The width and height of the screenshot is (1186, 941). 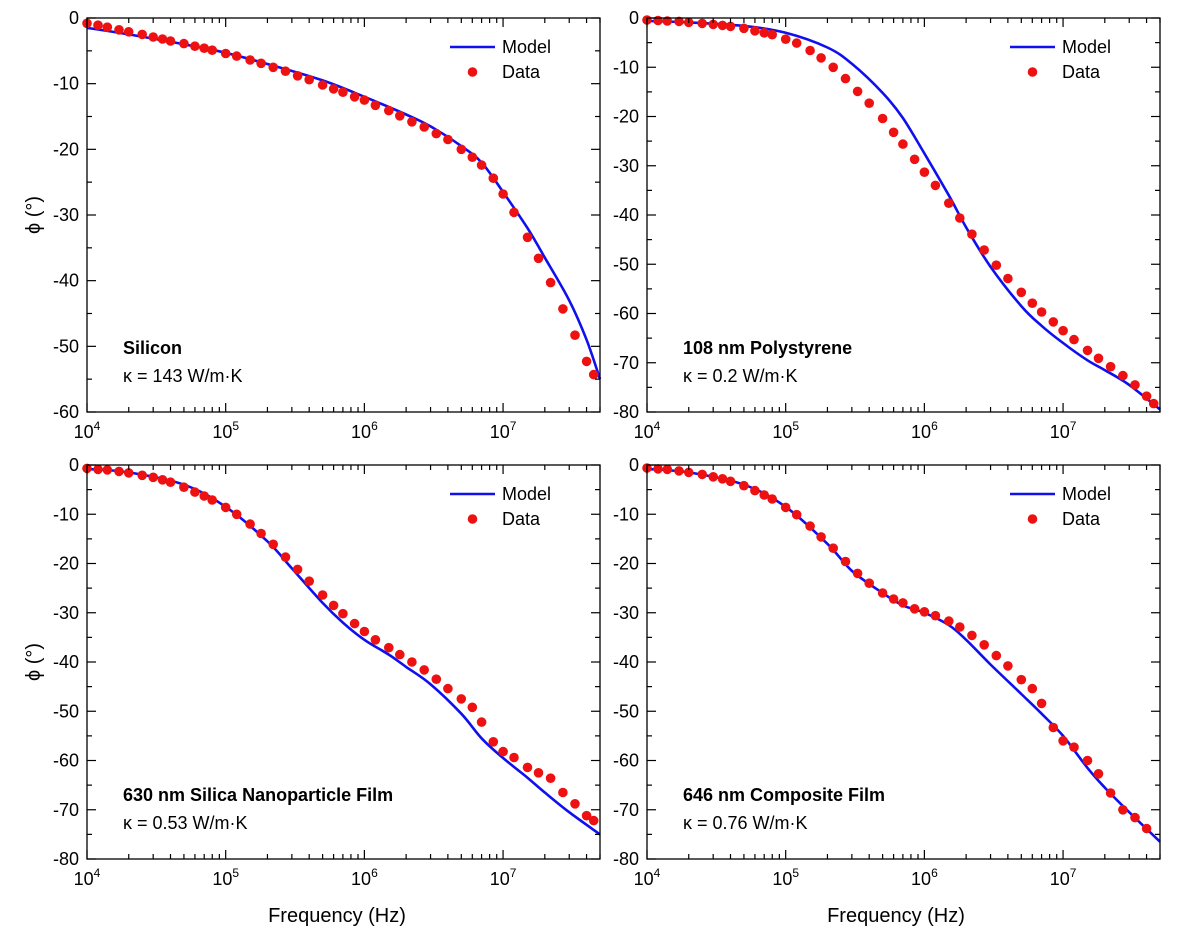 What do you see at coordinates (34, 662) in the screenshot?
I see `y-axis-title-bottom: ϕ (°)` at bounding box center [34, 662].